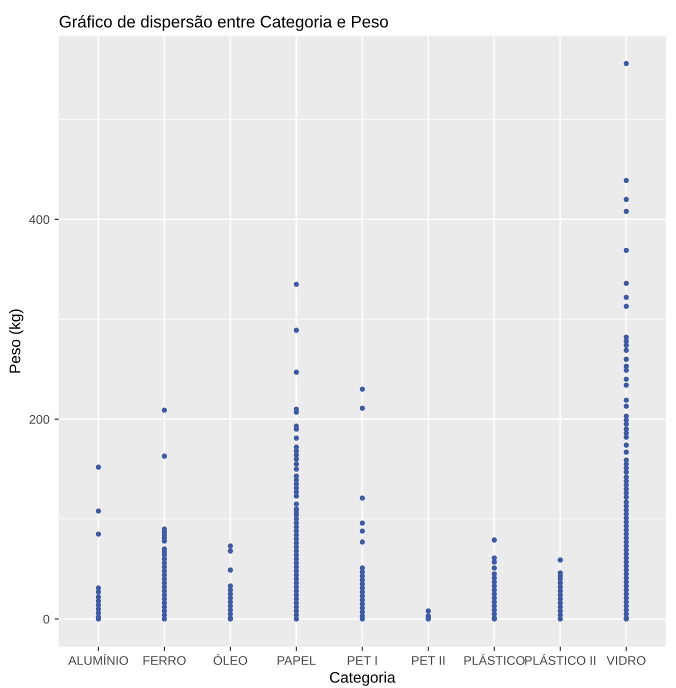 The width and height of the screenshot is (676, 688). What do you see at coordinates (46, 619) in the screenshot?
I see `y-tick-label: 0` at bounding box center [46, 619].